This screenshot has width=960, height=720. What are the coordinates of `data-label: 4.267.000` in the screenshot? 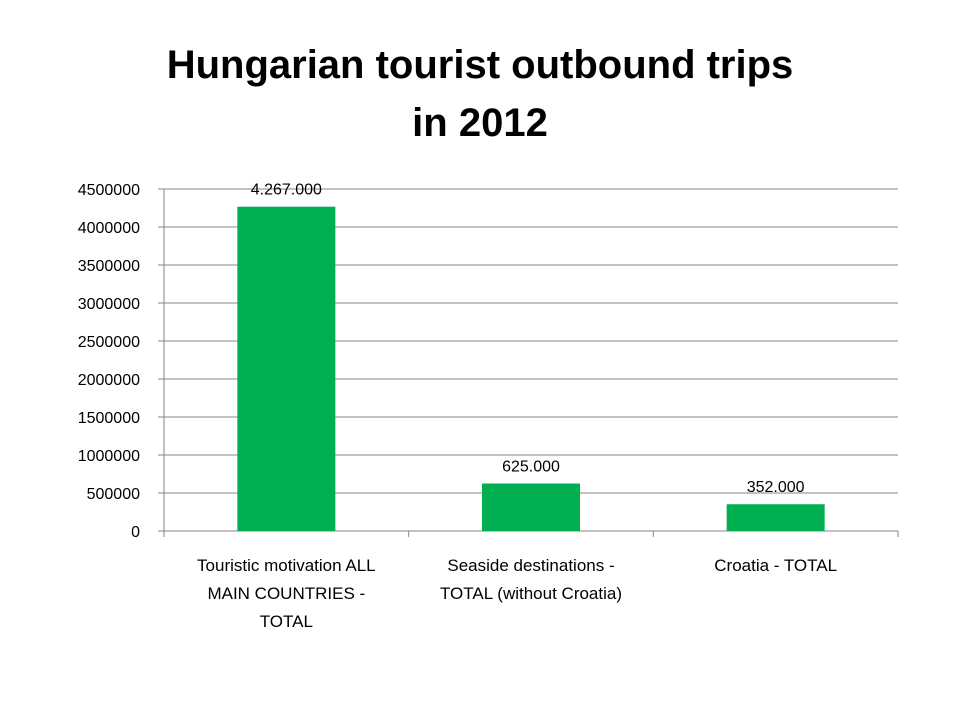 It's located at (286, 190).